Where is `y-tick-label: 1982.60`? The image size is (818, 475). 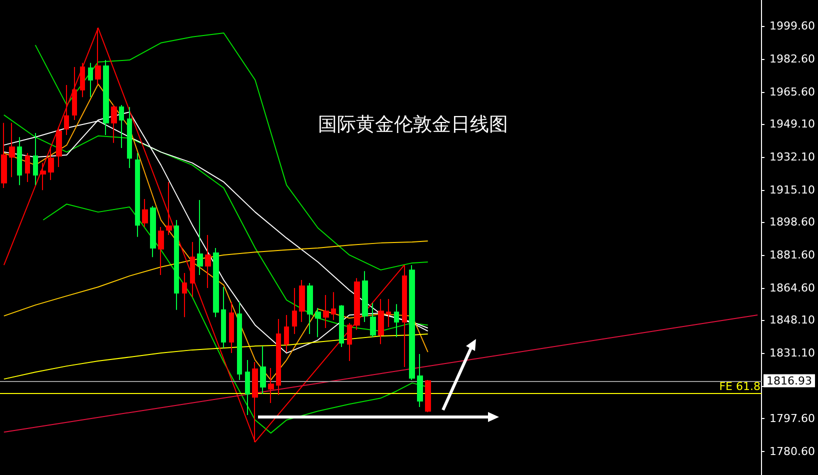 y-tick-label: 1982.60 is located at coordinates (793, 59).